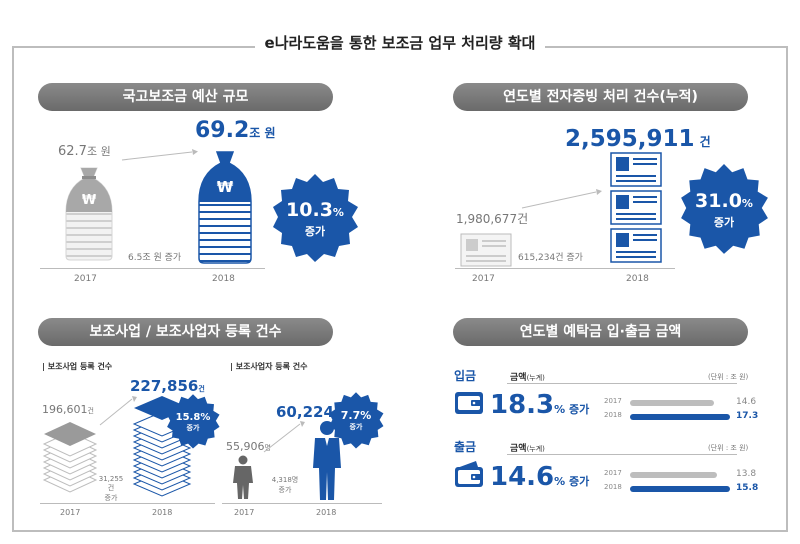 This screenshot has width=800, height=544. Describe the element at coordinates (746, 402) in the screenshot. I see `deposit-bar-value-2017: 14.6` at that location.